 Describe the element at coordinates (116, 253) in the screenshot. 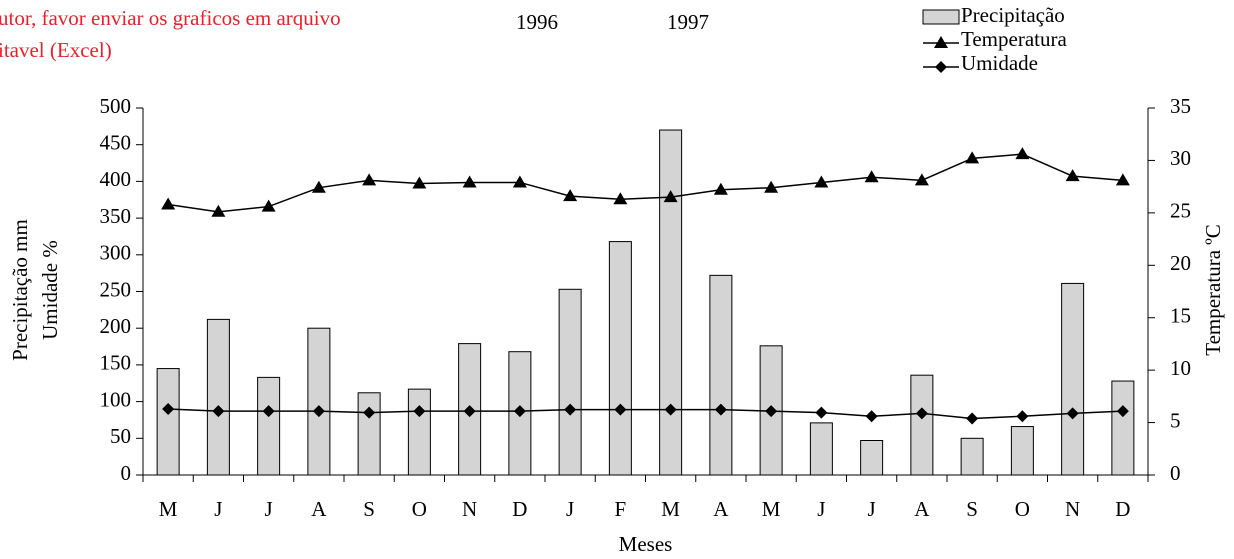

I see `y-tick-label: 300` at that location.